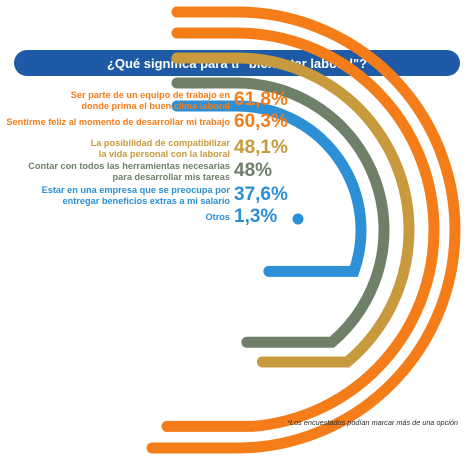 The image size is (474, 474). I want to click on value-label-3: 48,1%, so click(261, 147).